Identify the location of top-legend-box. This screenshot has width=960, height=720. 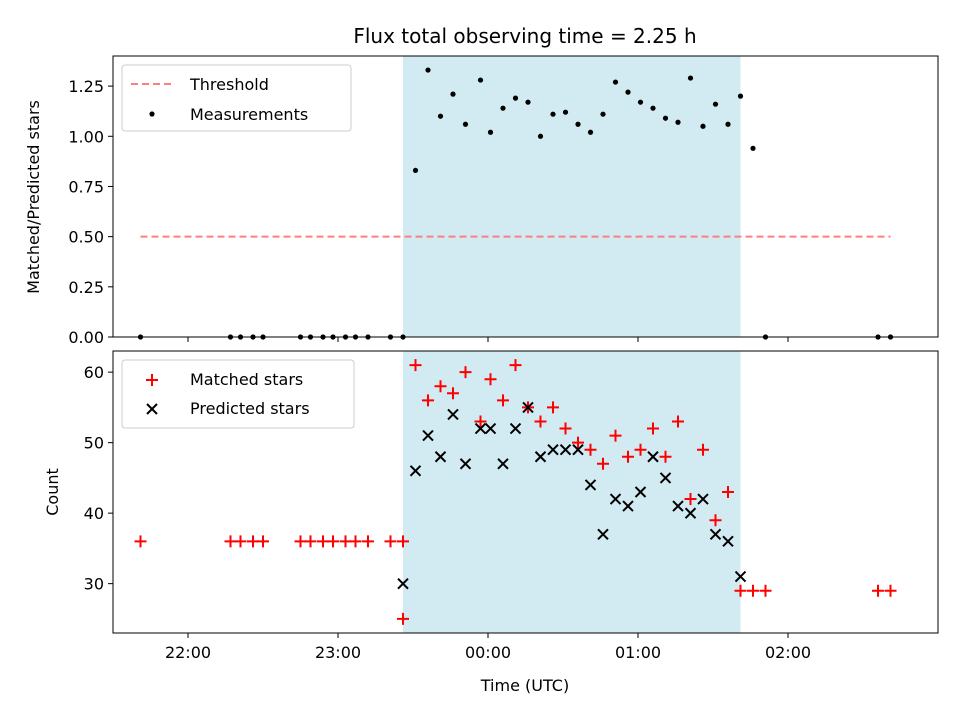
(236, 98).